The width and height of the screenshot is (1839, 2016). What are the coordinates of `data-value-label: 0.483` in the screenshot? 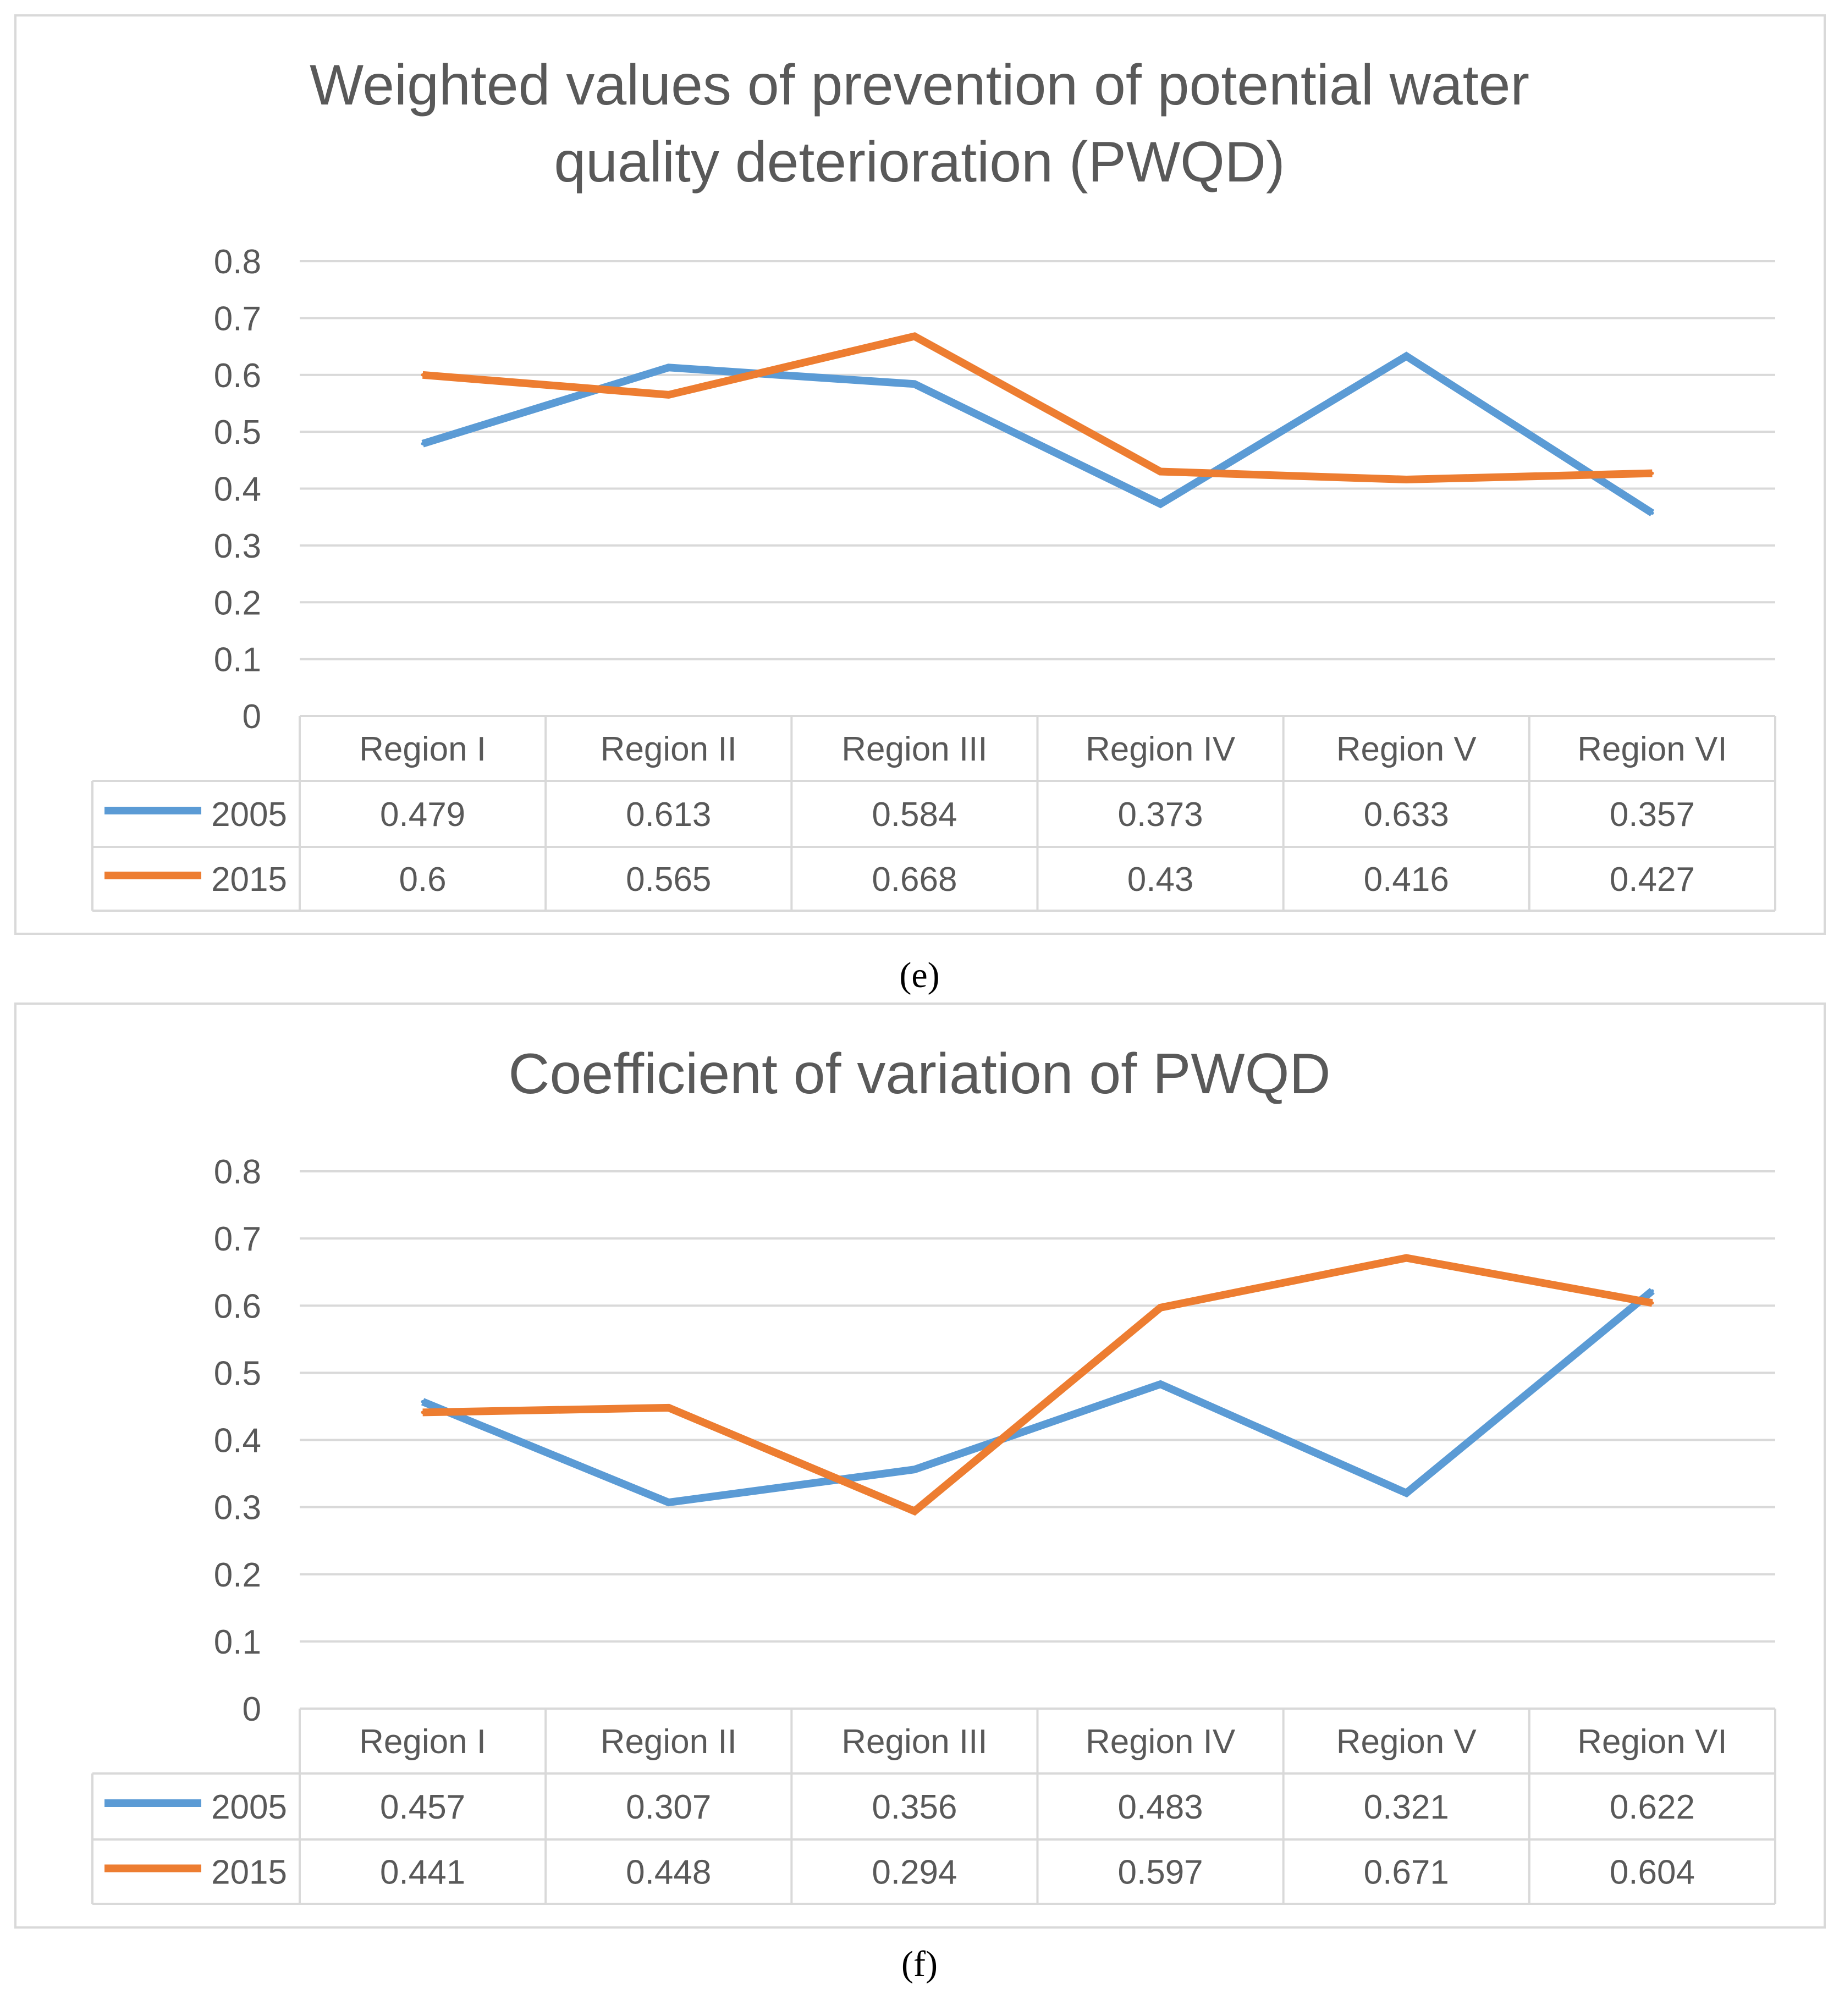 It's located at (1160, 1807).